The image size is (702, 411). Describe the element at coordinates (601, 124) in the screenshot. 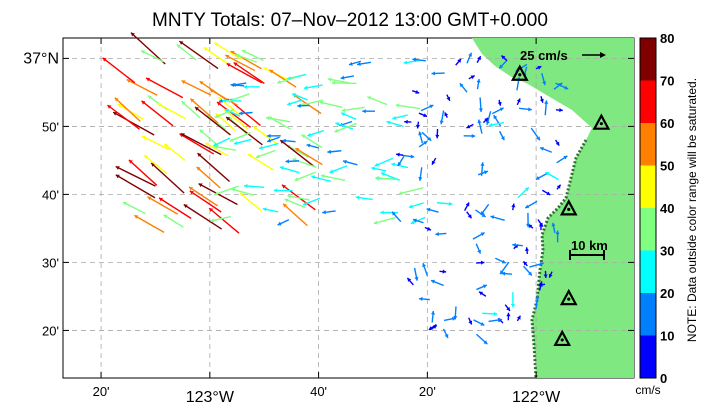

I see `radar-station-dot` at that location.